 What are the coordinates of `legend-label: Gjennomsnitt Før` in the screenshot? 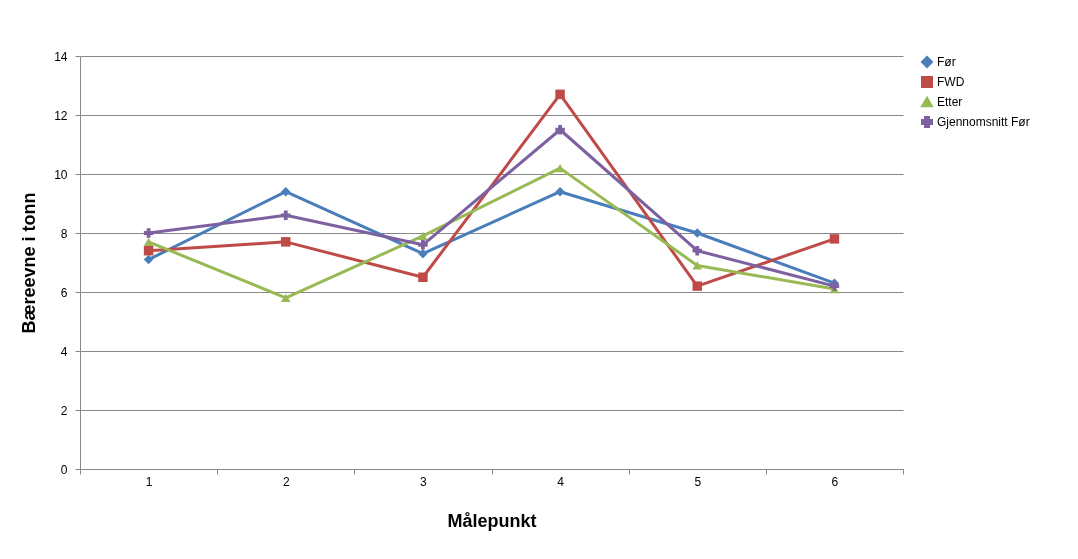 It's located at (983, 122).